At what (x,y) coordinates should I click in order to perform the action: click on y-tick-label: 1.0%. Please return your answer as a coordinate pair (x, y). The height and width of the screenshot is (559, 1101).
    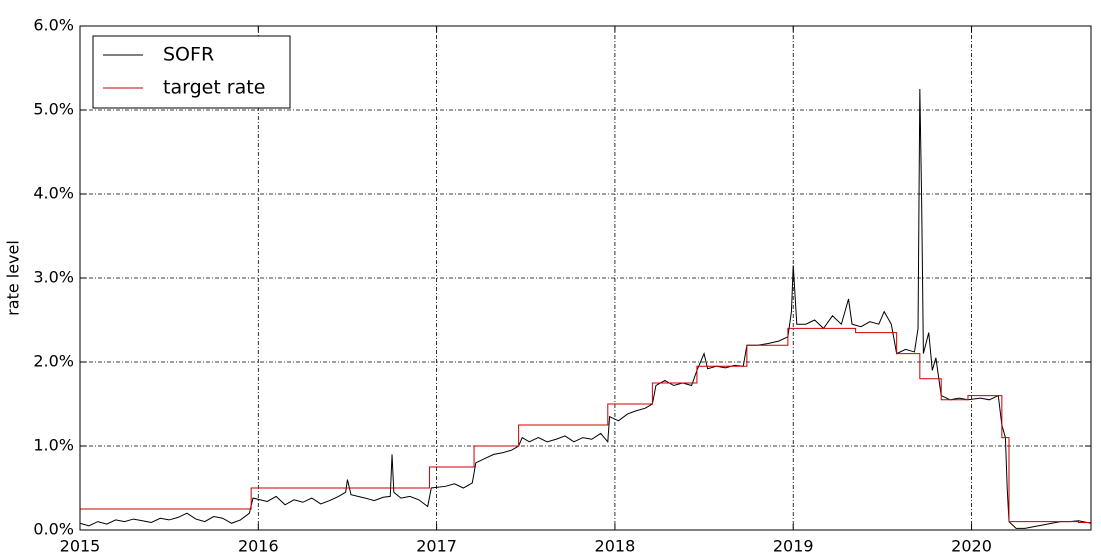
    Looking at the image, I should click on (53, 445).